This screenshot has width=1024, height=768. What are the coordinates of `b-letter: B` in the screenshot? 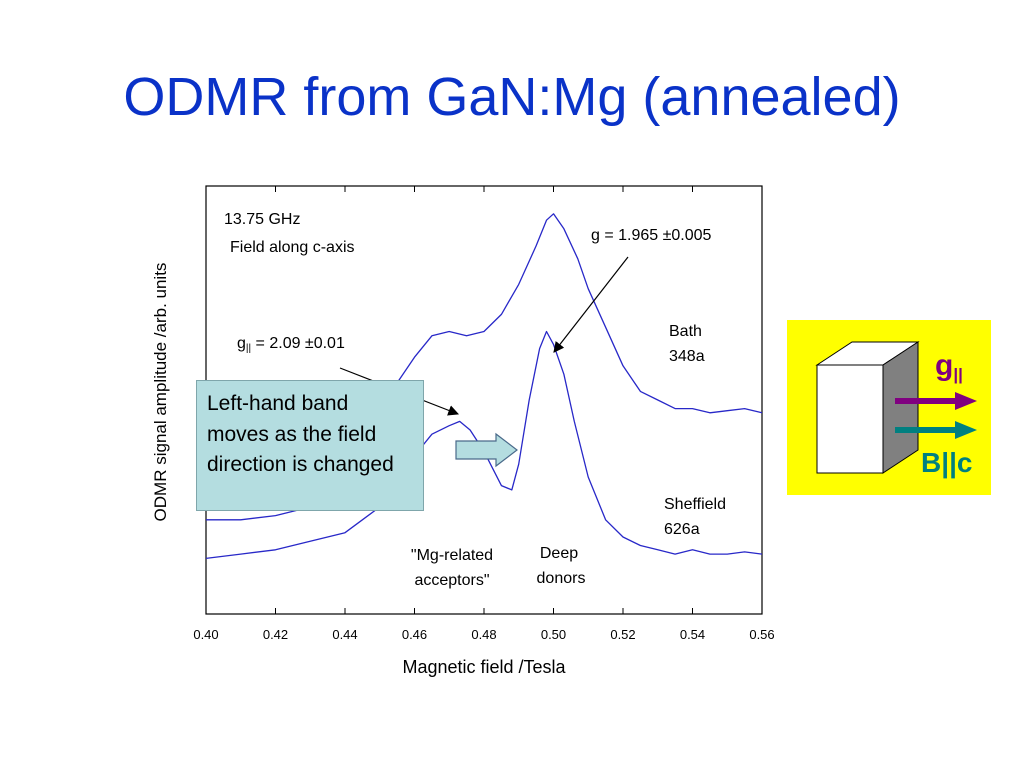 It's located at (931, 462).